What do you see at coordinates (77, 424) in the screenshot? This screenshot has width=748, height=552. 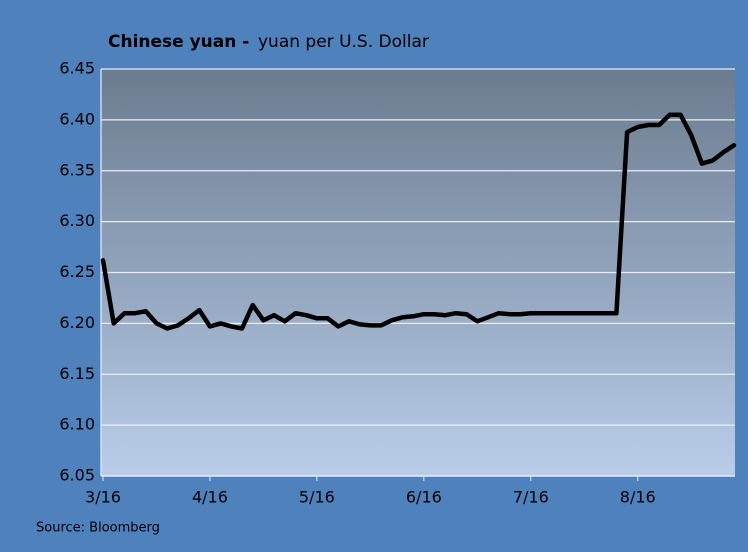 I see `y-tick-label: 6.10` at bounding box center [77, 424].